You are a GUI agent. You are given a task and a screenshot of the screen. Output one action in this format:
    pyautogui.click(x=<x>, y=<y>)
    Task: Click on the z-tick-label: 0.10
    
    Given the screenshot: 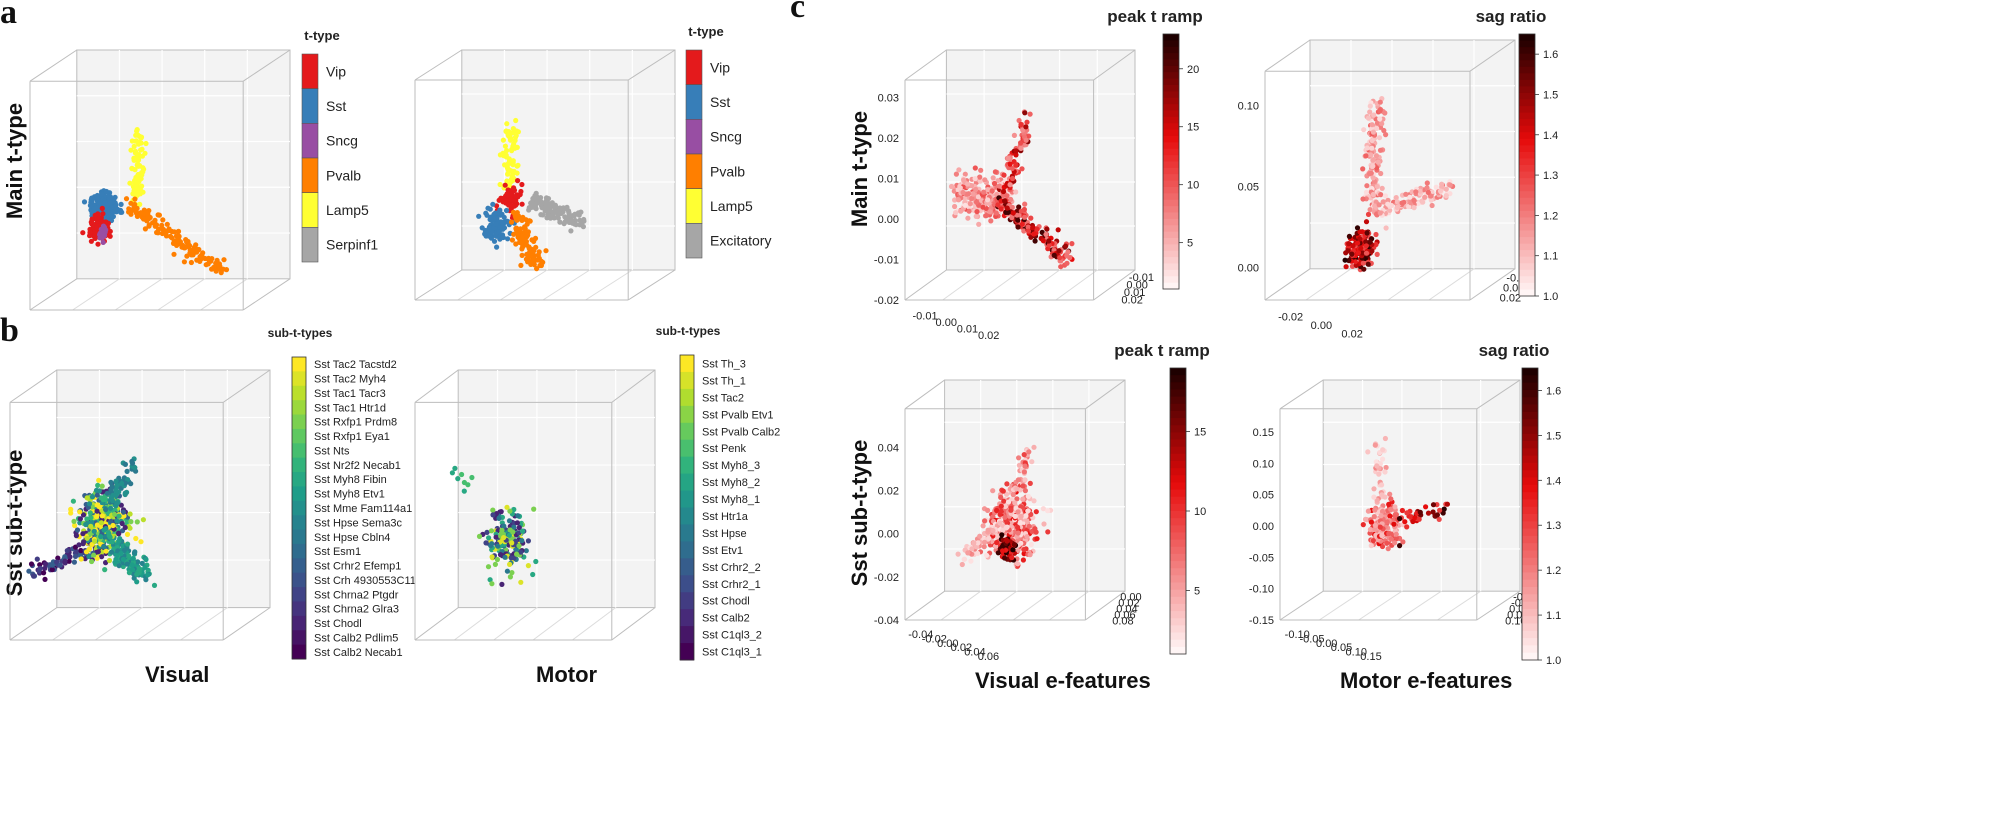 What is the action you would take?
    pyautogui.click(x=1248, y=107)
    